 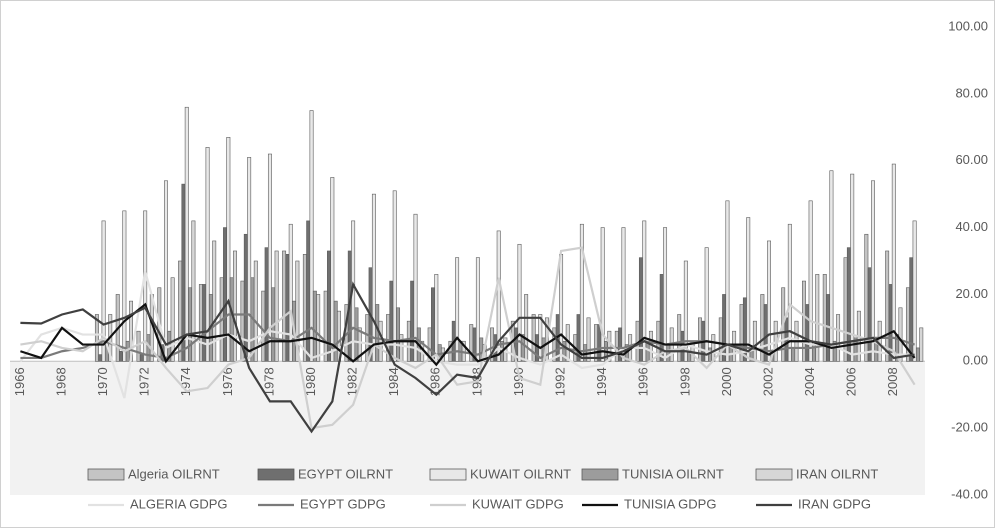 I want to click on y-tick-label: 60.00, so click(x=971, y=159).